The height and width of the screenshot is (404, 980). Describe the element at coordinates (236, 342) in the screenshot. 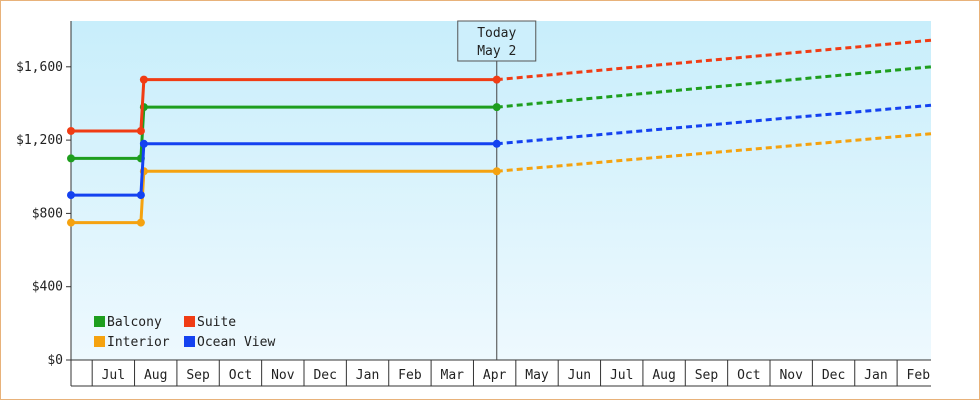

I see `legend-label: Ocean View` at that location.